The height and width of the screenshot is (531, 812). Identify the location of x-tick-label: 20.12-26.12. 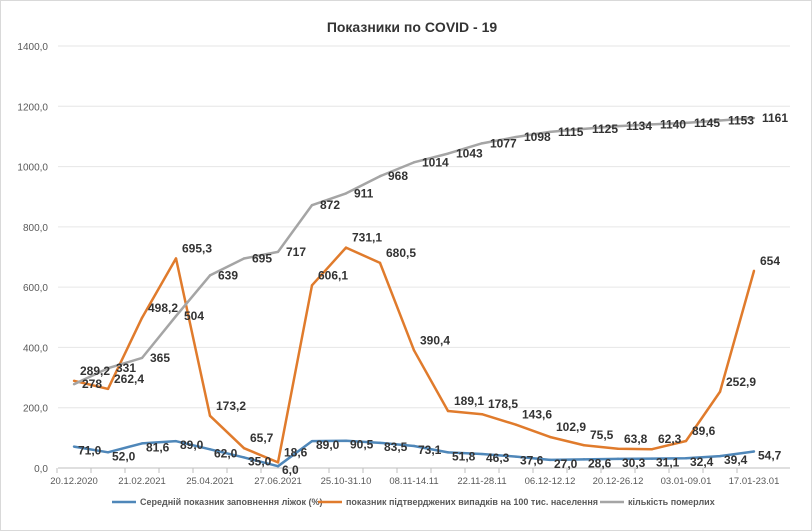
(618, 481).